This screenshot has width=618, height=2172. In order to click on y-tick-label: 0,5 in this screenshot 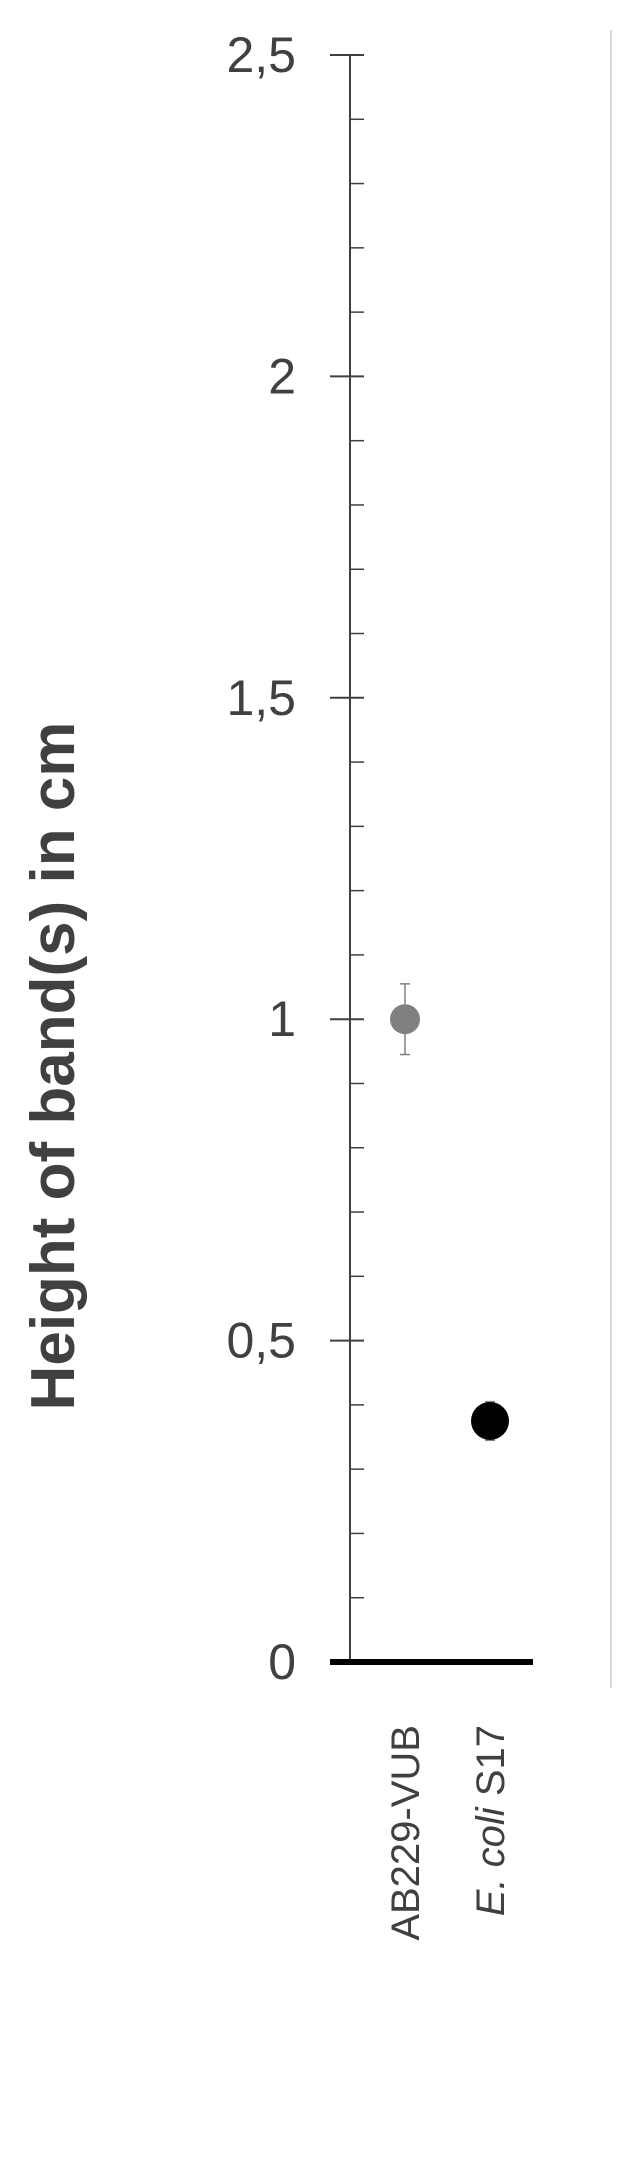, I will do `click(261, 1341)`.